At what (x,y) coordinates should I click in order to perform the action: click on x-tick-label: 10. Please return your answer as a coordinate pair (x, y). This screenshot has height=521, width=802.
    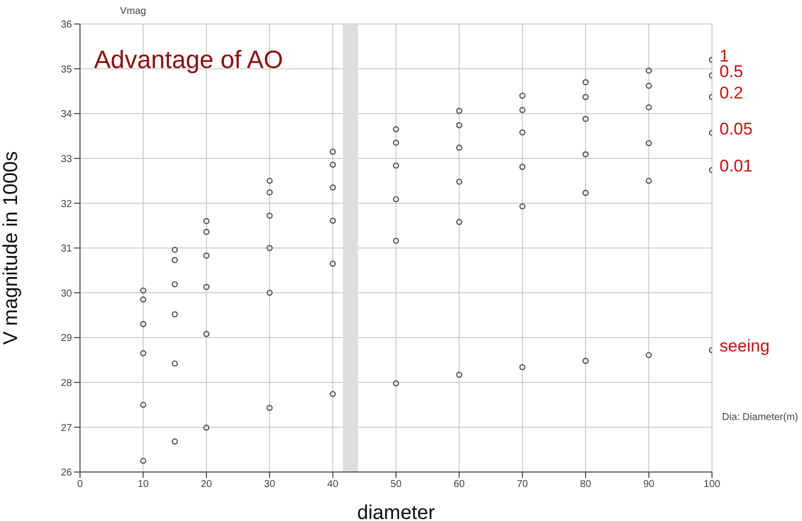
    Looking at the image, I should click on (144, 484).